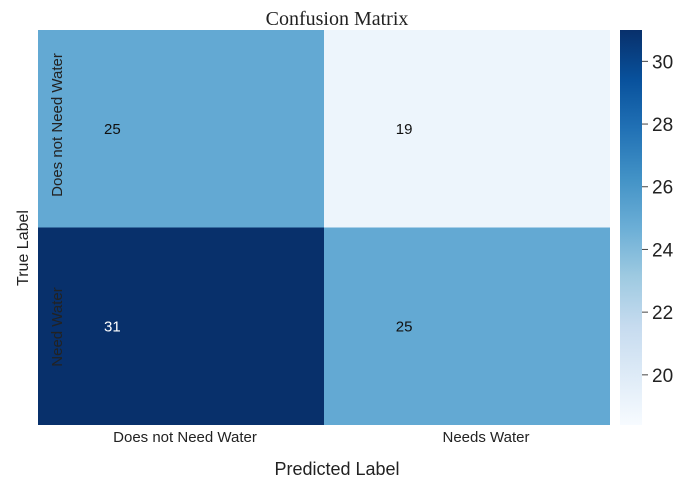  I want to click on colorbar-tick-label-26: 26, so click(662, 188).